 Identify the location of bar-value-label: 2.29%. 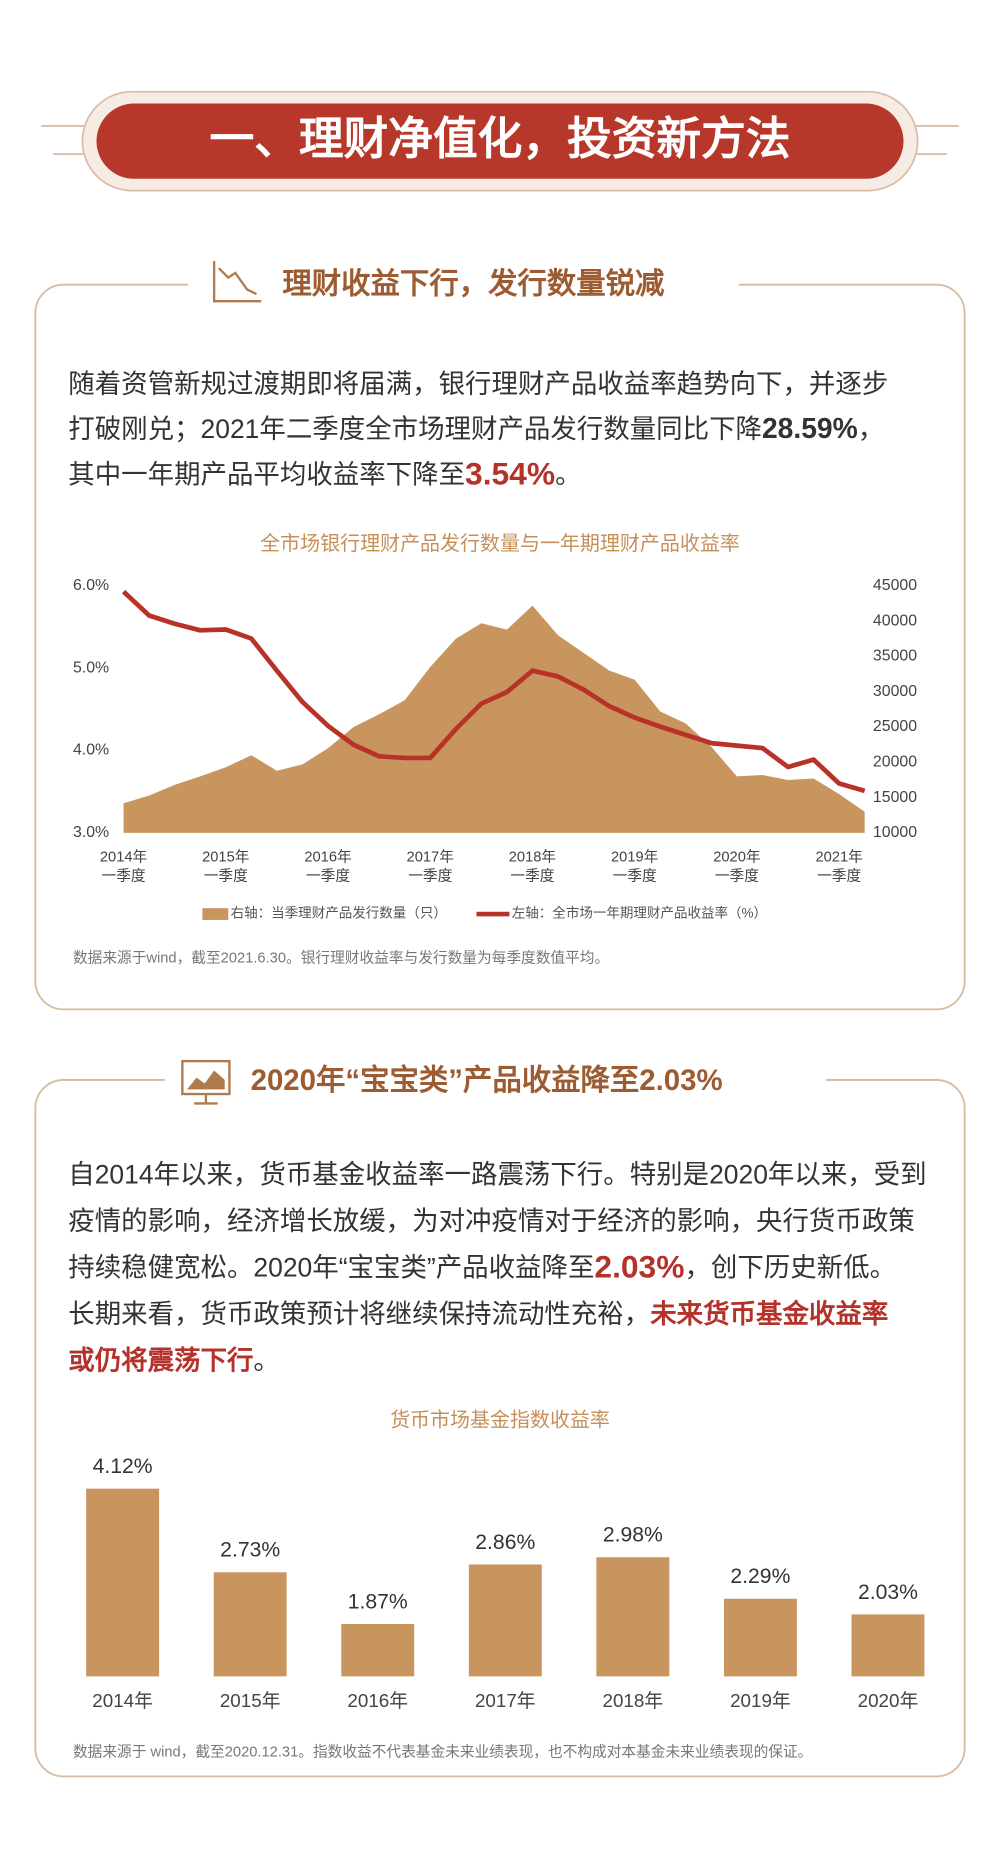
(760, 1576).